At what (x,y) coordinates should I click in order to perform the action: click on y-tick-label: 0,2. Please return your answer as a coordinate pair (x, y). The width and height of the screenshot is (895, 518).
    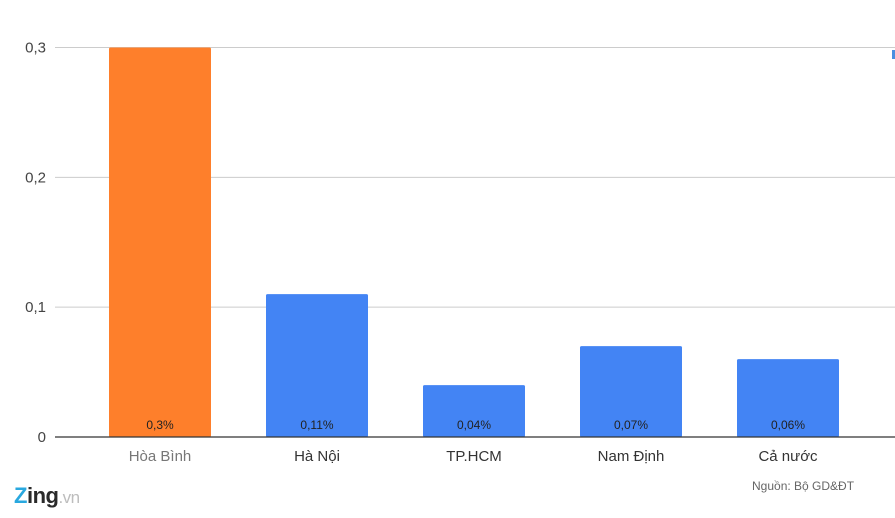
    Looking at the image, I should click on (35, 177).